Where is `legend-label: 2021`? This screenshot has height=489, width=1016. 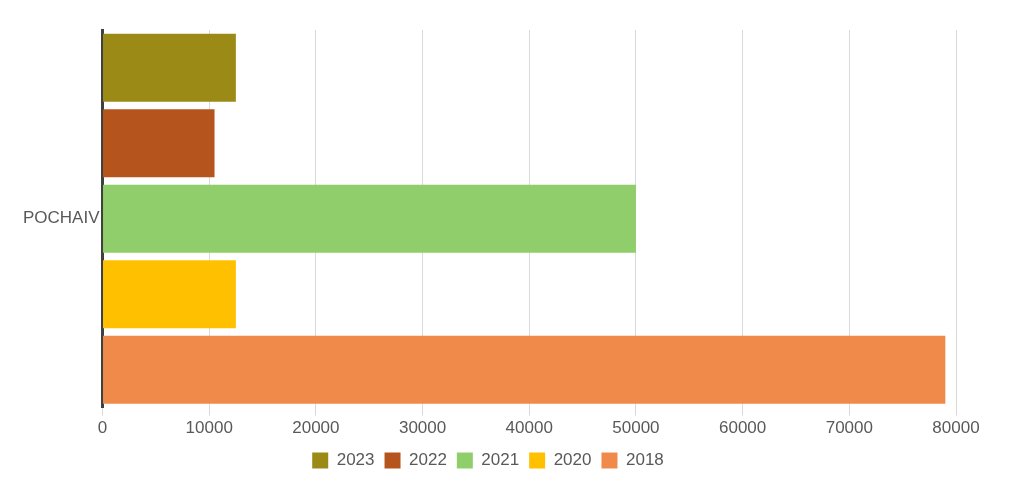 legend-label: 2021 is located at coordinates (500, 460).